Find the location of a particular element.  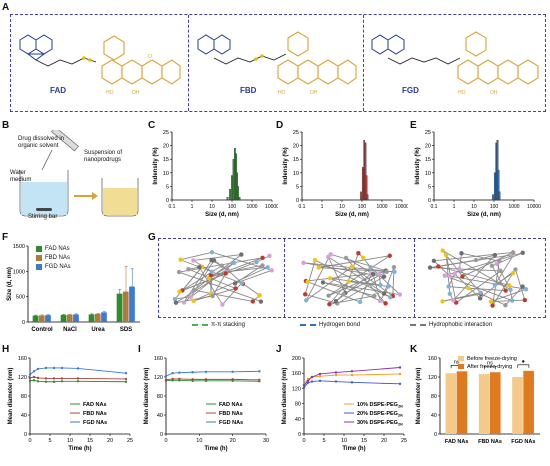

x-axis-label: Size (d, nm) is located at coordinates (222, 215).